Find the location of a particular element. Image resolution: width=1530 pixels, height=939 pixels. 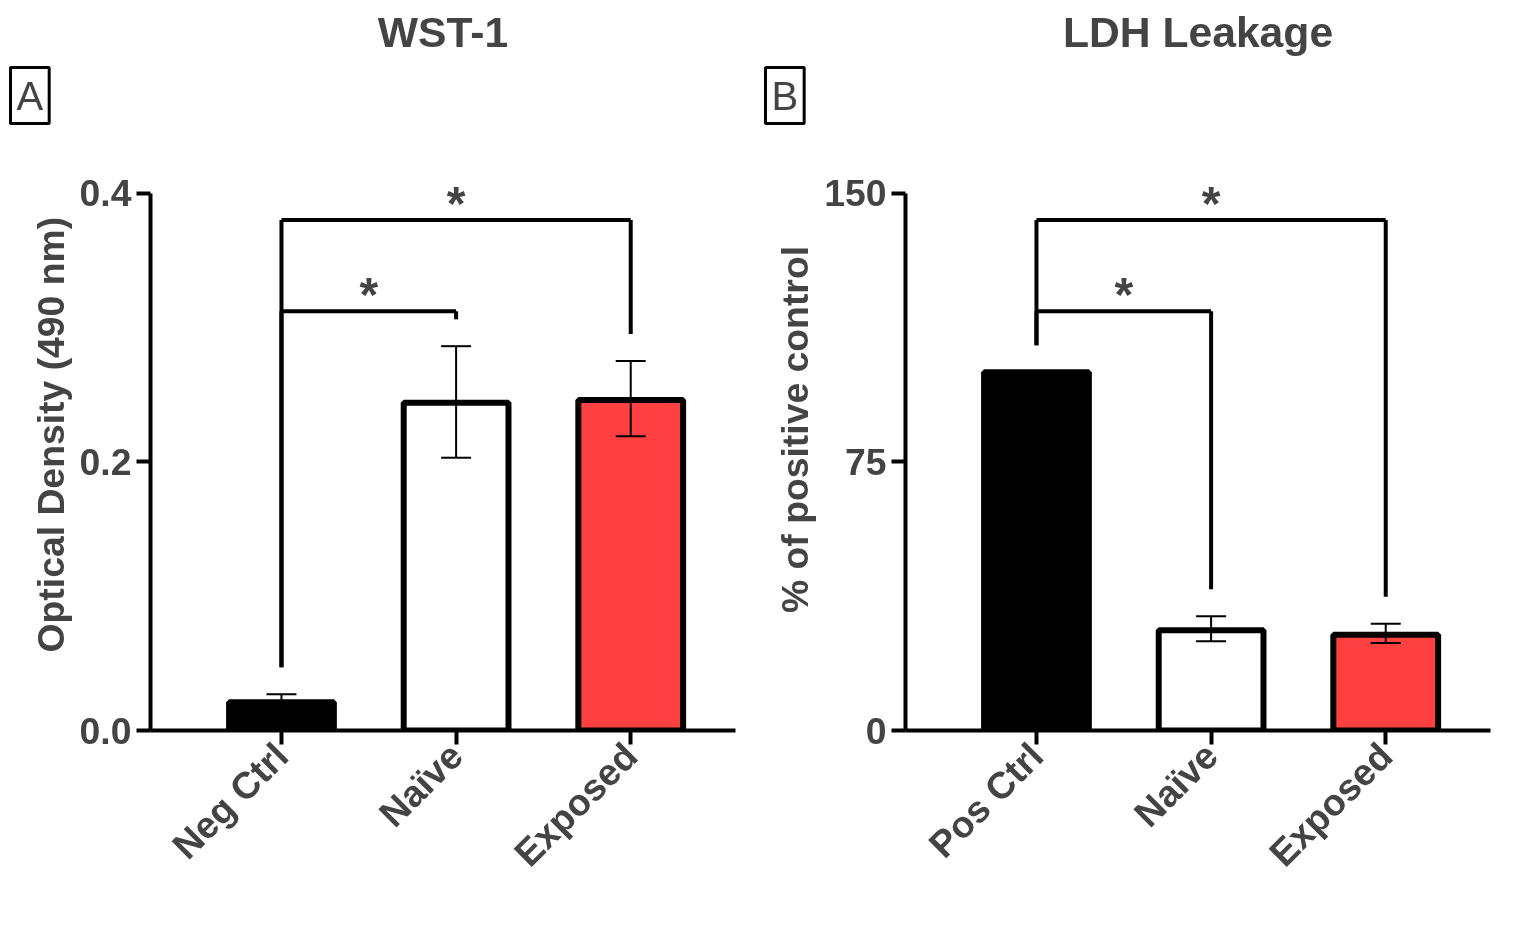

y-tick-label: 0.2 is located at coordinates (105, 461).